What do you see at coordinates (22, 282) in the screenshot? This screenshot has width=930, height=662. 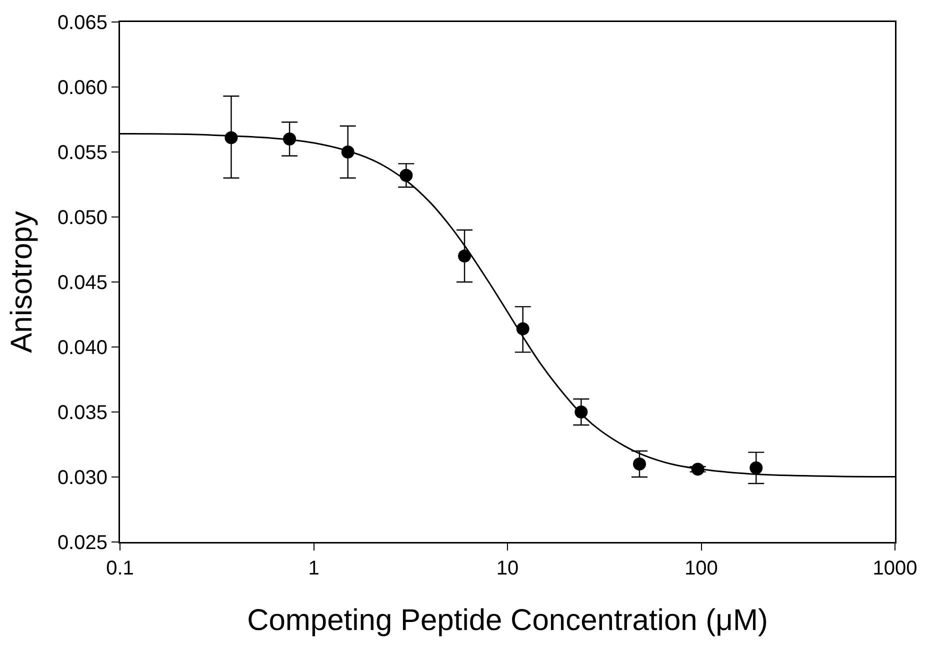 I see `y-axis-title: Anisotropy` at bounding box center [22, 282].